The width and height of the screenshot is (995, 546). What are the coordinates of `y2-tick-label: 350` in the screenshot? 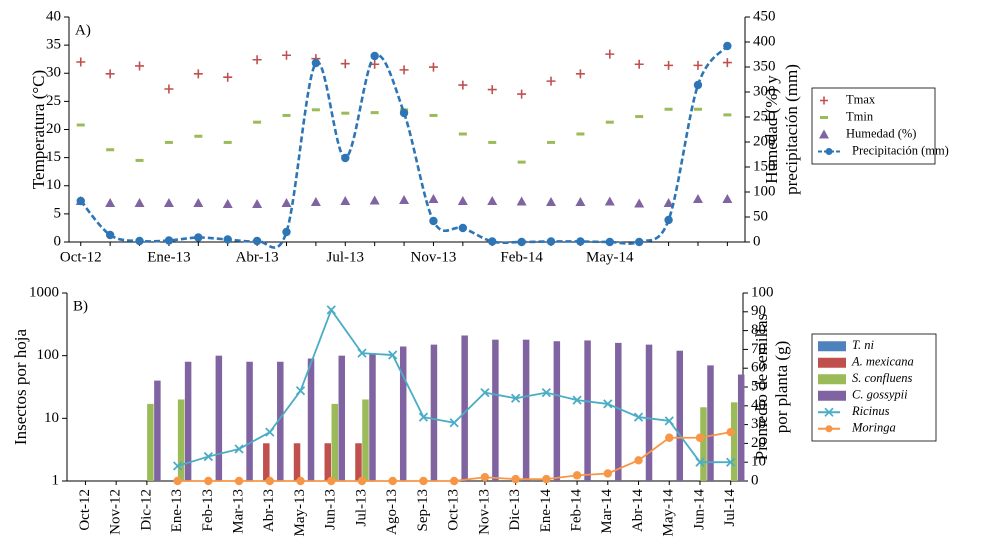 It's located at (764, 66).